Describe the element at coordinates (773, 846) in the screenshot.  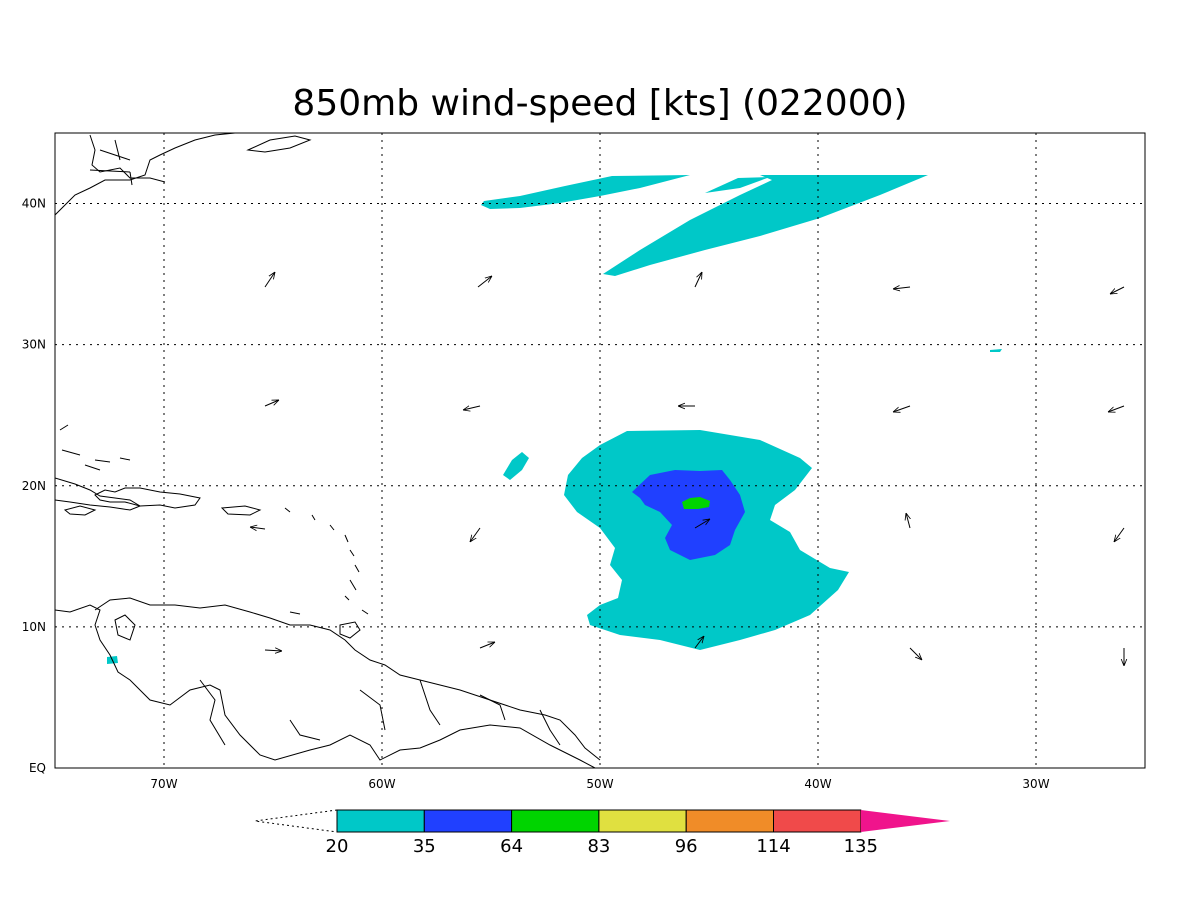
I see `colorbar-label: 114` at that location.